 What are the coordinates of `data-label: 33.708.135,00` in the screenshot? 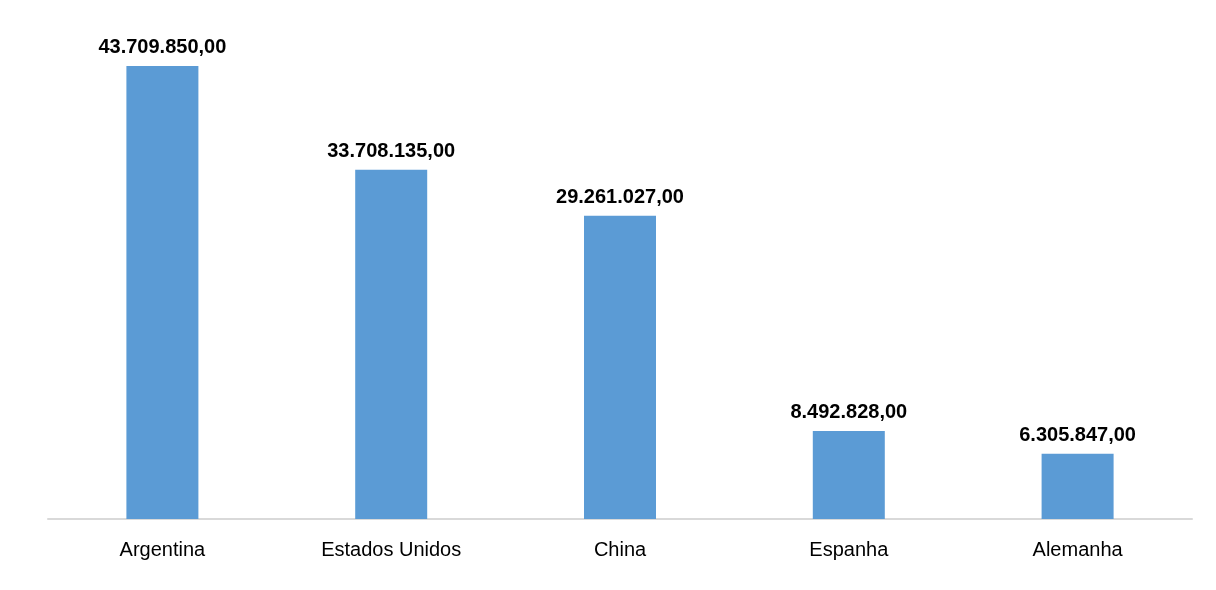 It's located at (391, 149).